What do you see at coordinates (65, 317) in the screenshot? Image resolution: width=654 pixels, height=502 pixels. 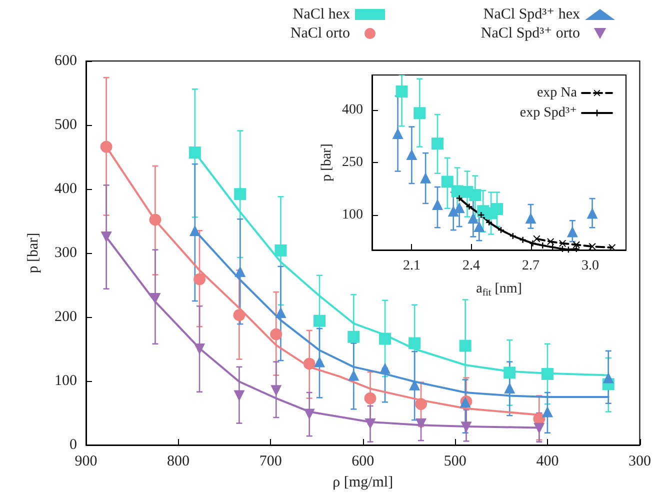 I see `y-tick-label: 200` at bounding box center [65, 317].